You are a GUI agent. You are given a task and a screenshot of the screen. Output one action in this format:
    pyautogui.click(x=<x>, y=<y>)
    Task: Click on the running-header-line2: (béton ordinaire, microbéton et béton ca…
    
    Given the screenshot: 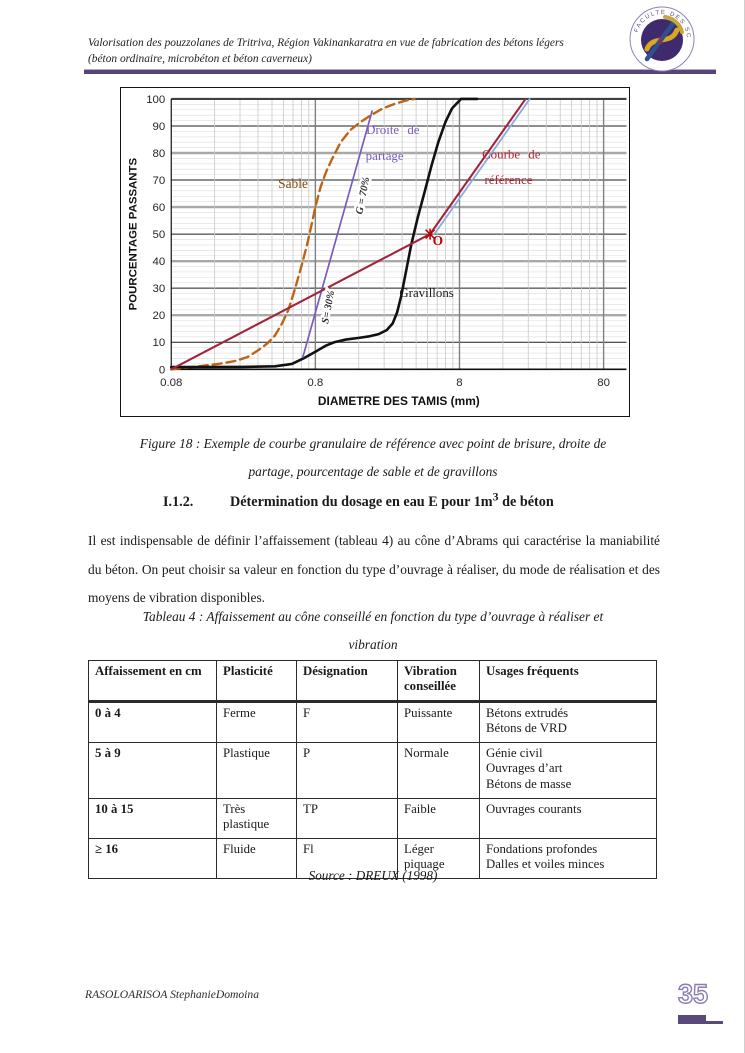 What is the action you would take?
    pyautogui.click(x=200, y=58)
    